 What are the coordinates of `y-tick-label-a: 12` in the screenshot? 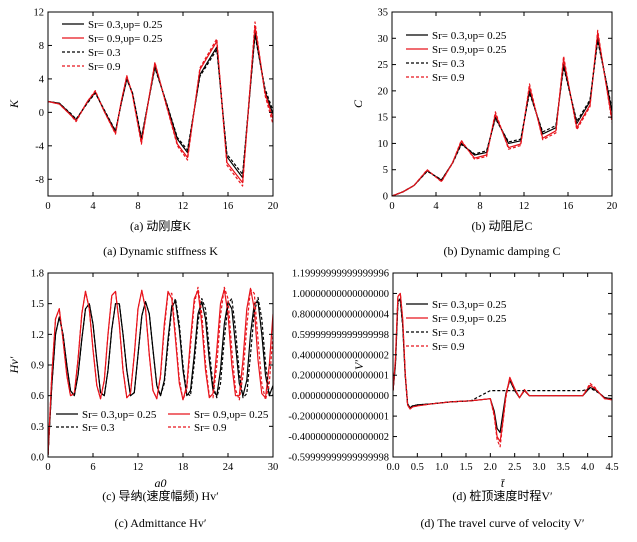 It's located at (39, 13).